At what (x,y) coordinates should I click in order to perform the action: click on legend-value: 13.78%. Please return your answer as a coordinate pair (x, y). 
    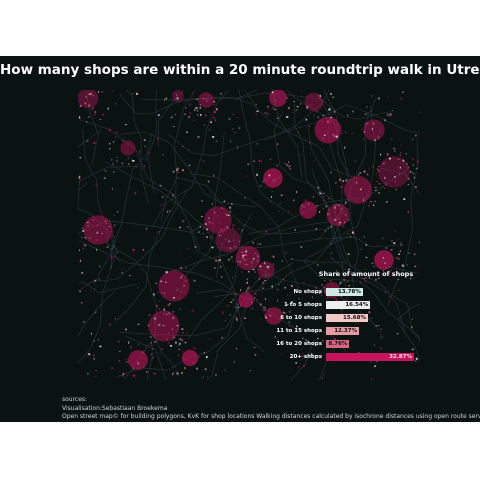
    Looking at the image, I should click on (349, 292).